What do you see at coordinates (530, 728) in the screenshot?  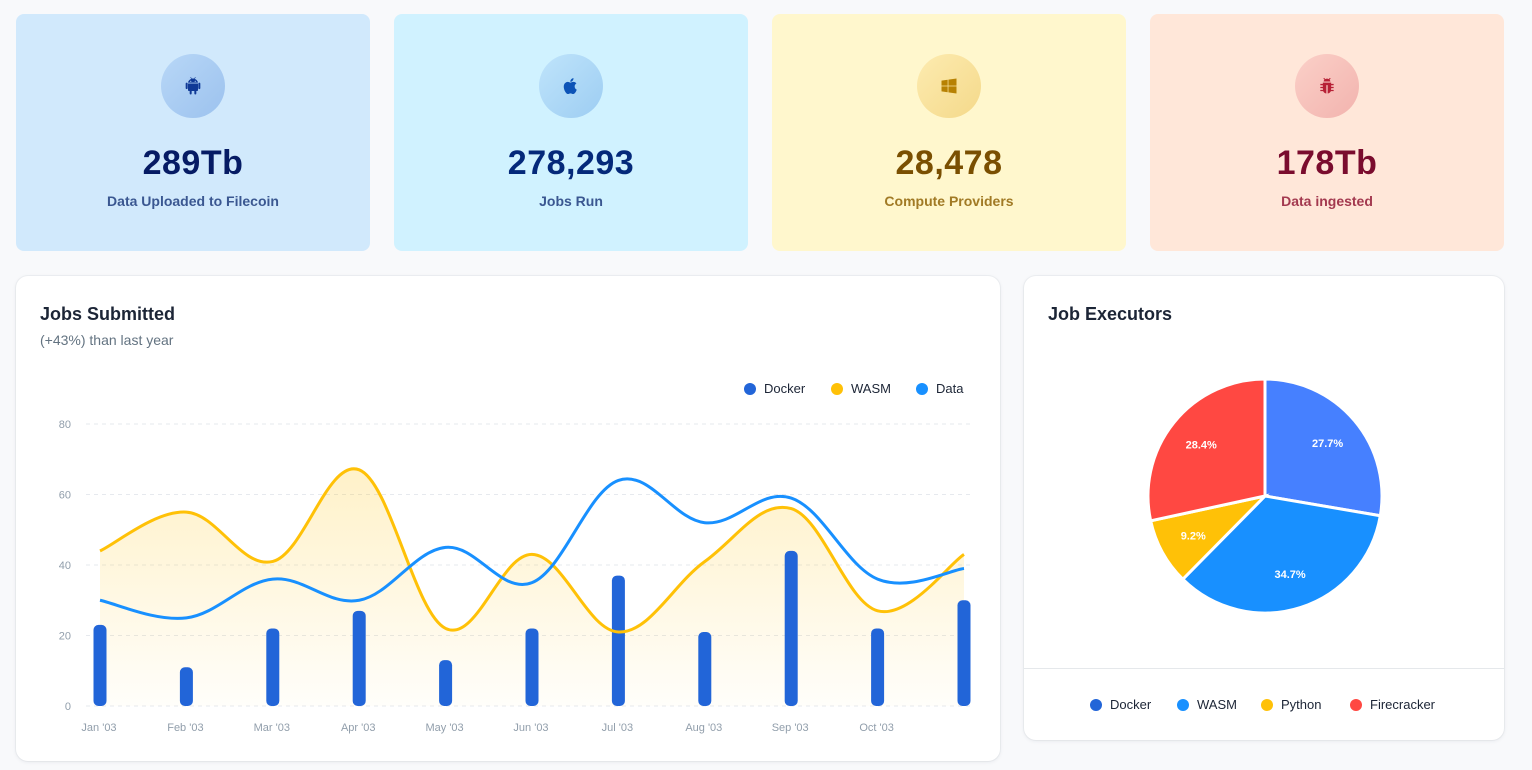 I see `x-tick-label: Jun '03` at bounding box center [530, 728].